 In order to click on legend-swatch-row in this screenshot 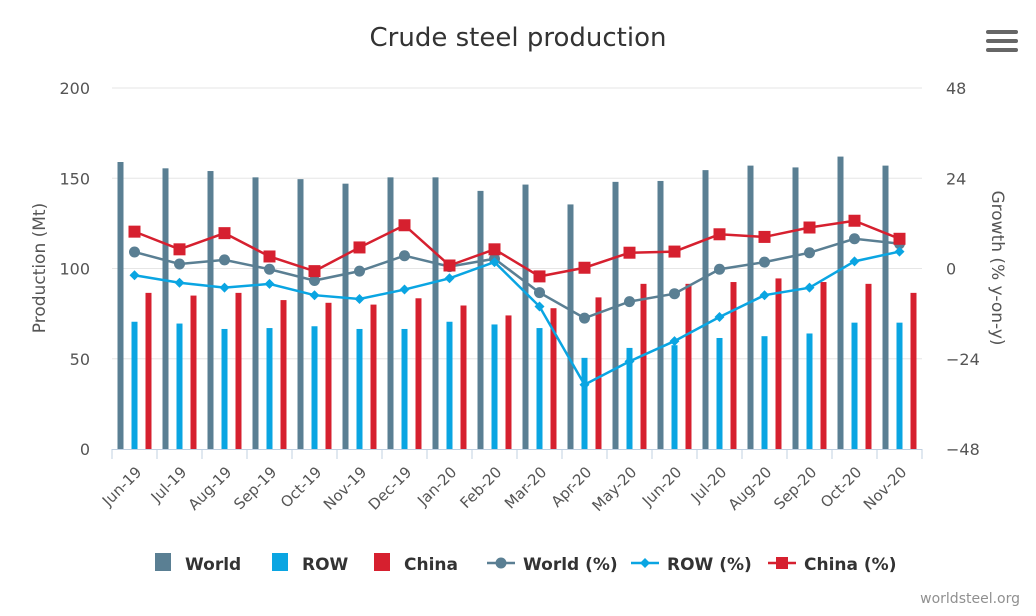, I will do `click(280, 562)`.